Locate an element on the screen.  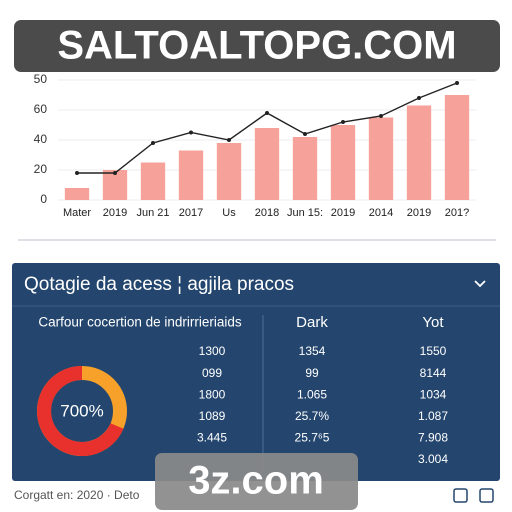
donut-label: 700% is located at coordinates (81, 410).